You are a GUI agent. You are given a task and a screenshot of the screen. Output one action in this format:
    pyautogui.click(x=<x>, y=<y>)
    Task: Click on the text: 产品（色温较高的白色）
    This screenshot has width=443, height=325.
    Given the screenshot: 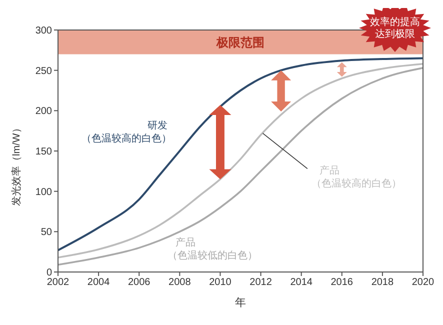 What is the action you would take?
    pyautogui.click(x=356, y=177)
    